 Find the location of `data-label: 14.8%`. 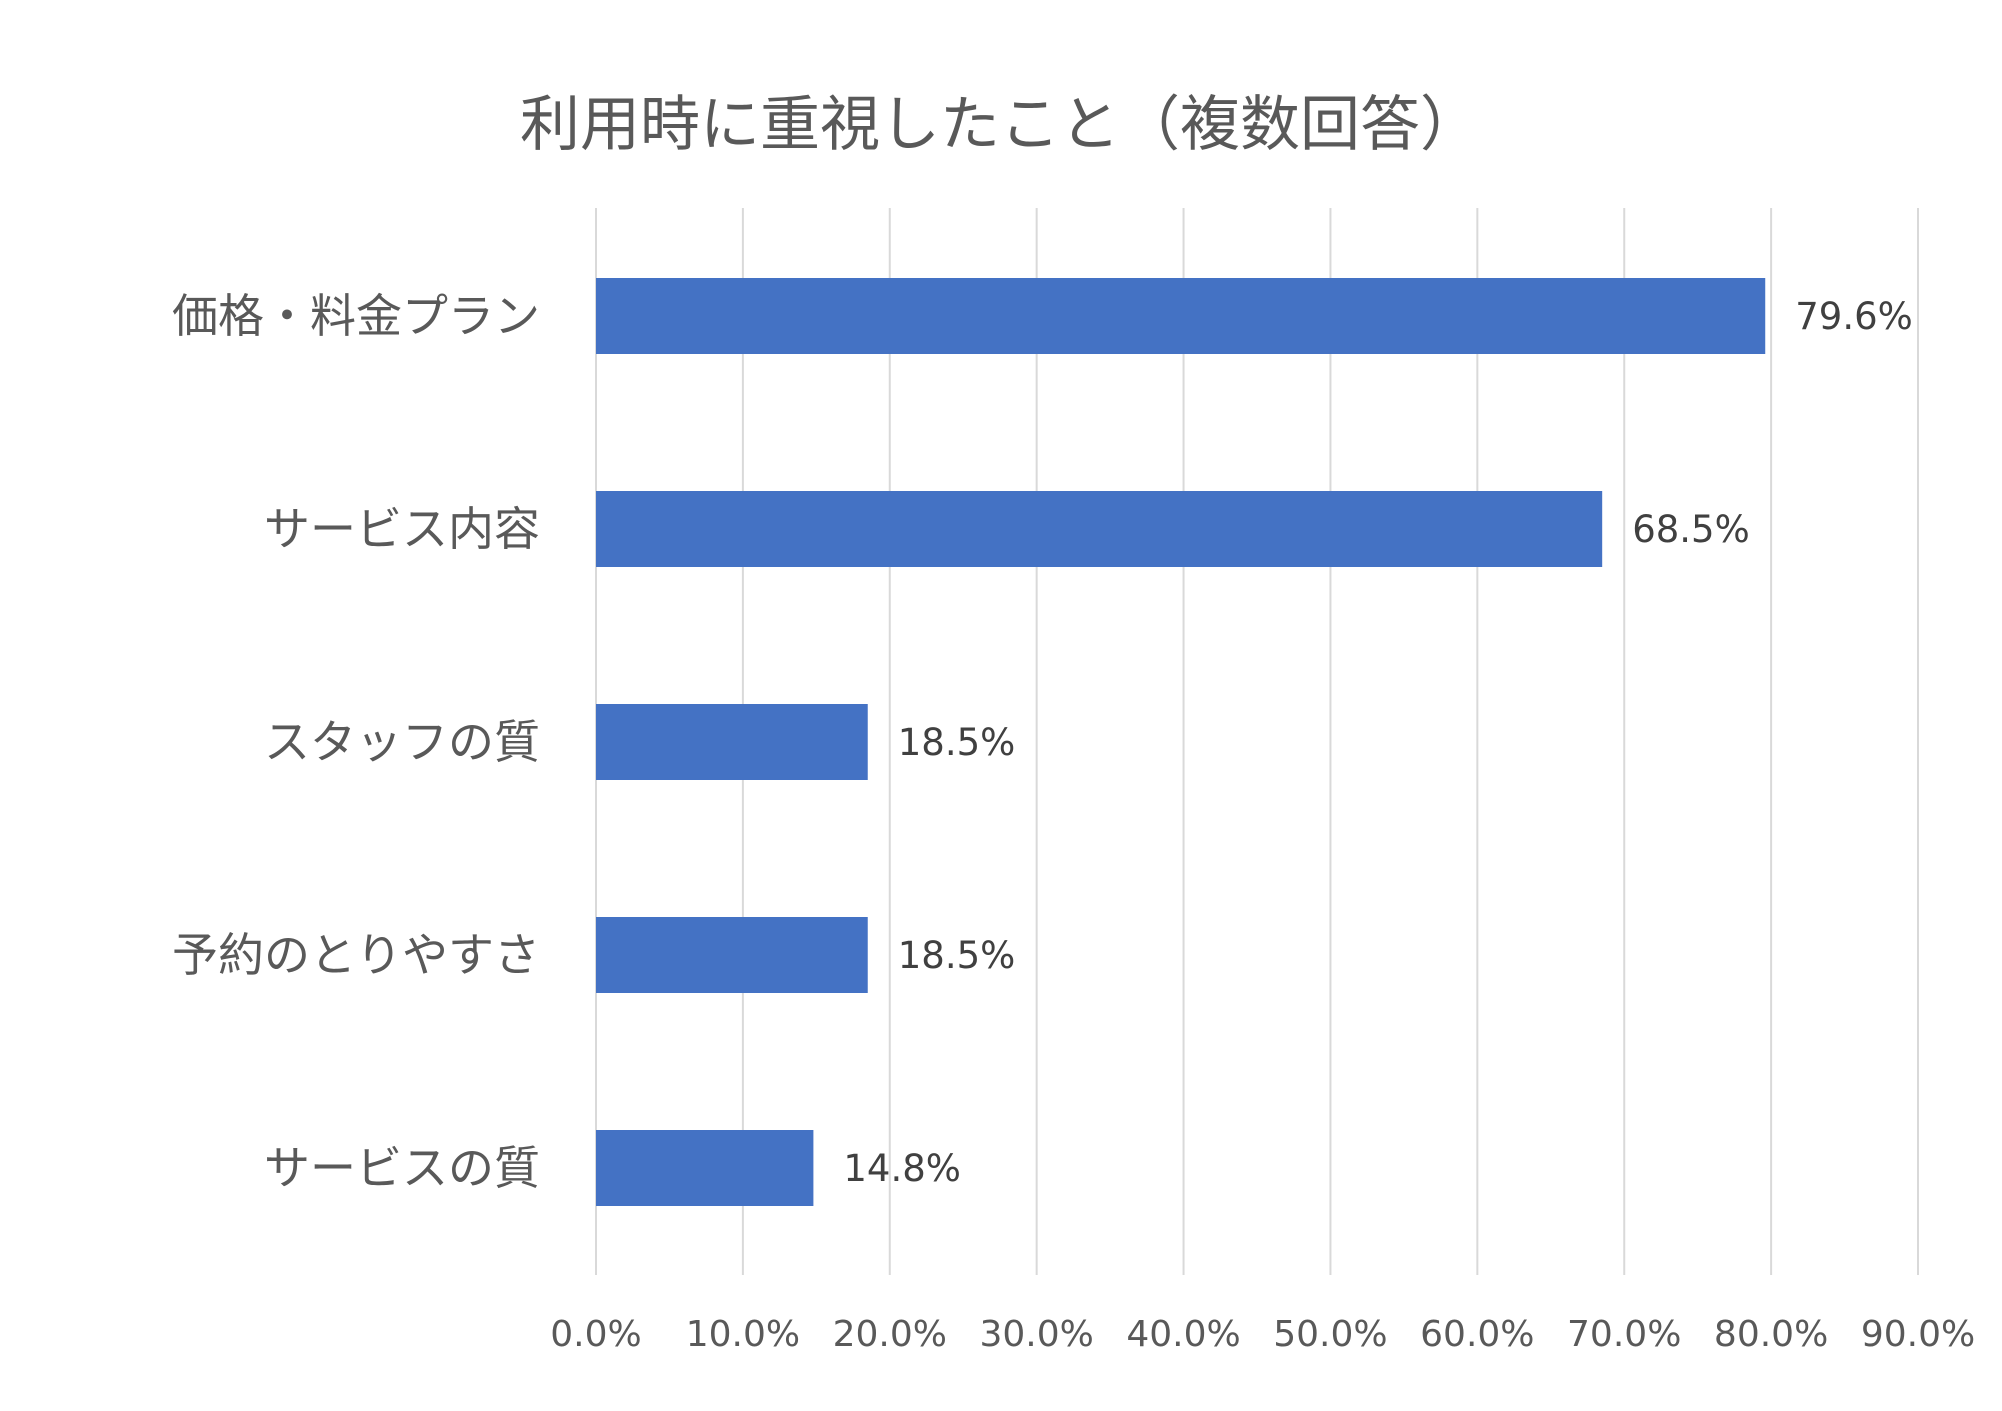

data-label: 14.8% is located at coordinates (902, 1168).